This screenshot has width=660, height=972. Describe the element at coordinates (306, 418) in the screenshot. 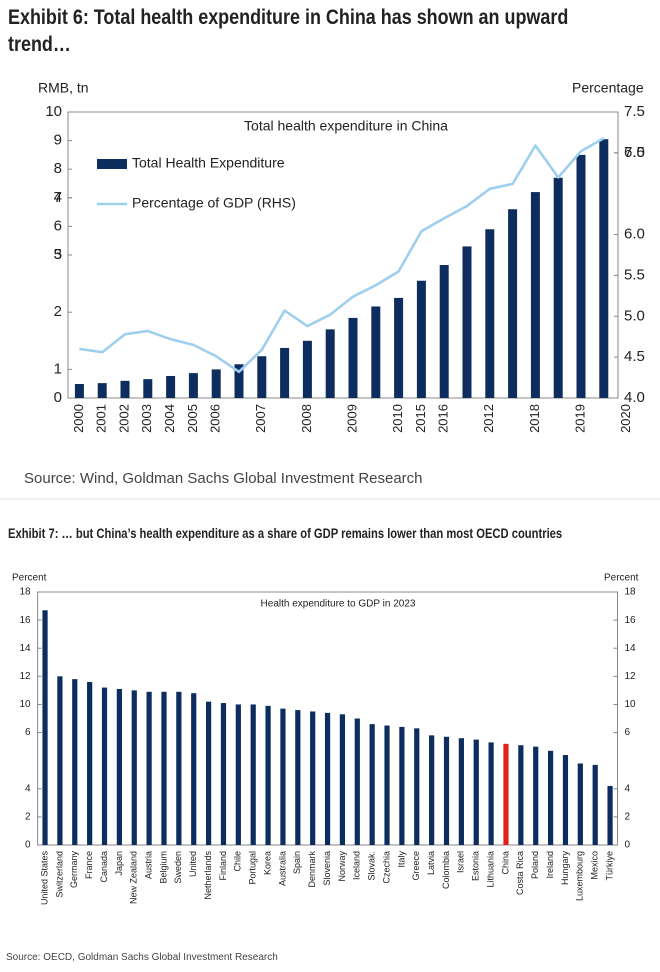

I see `x-tick-label: 2008` at that location.